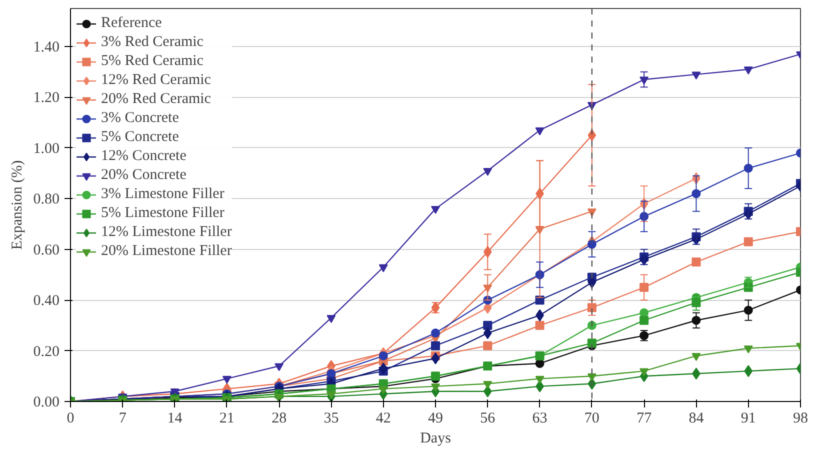  I want to click on x-tick-label: 84, so click(696, 418).